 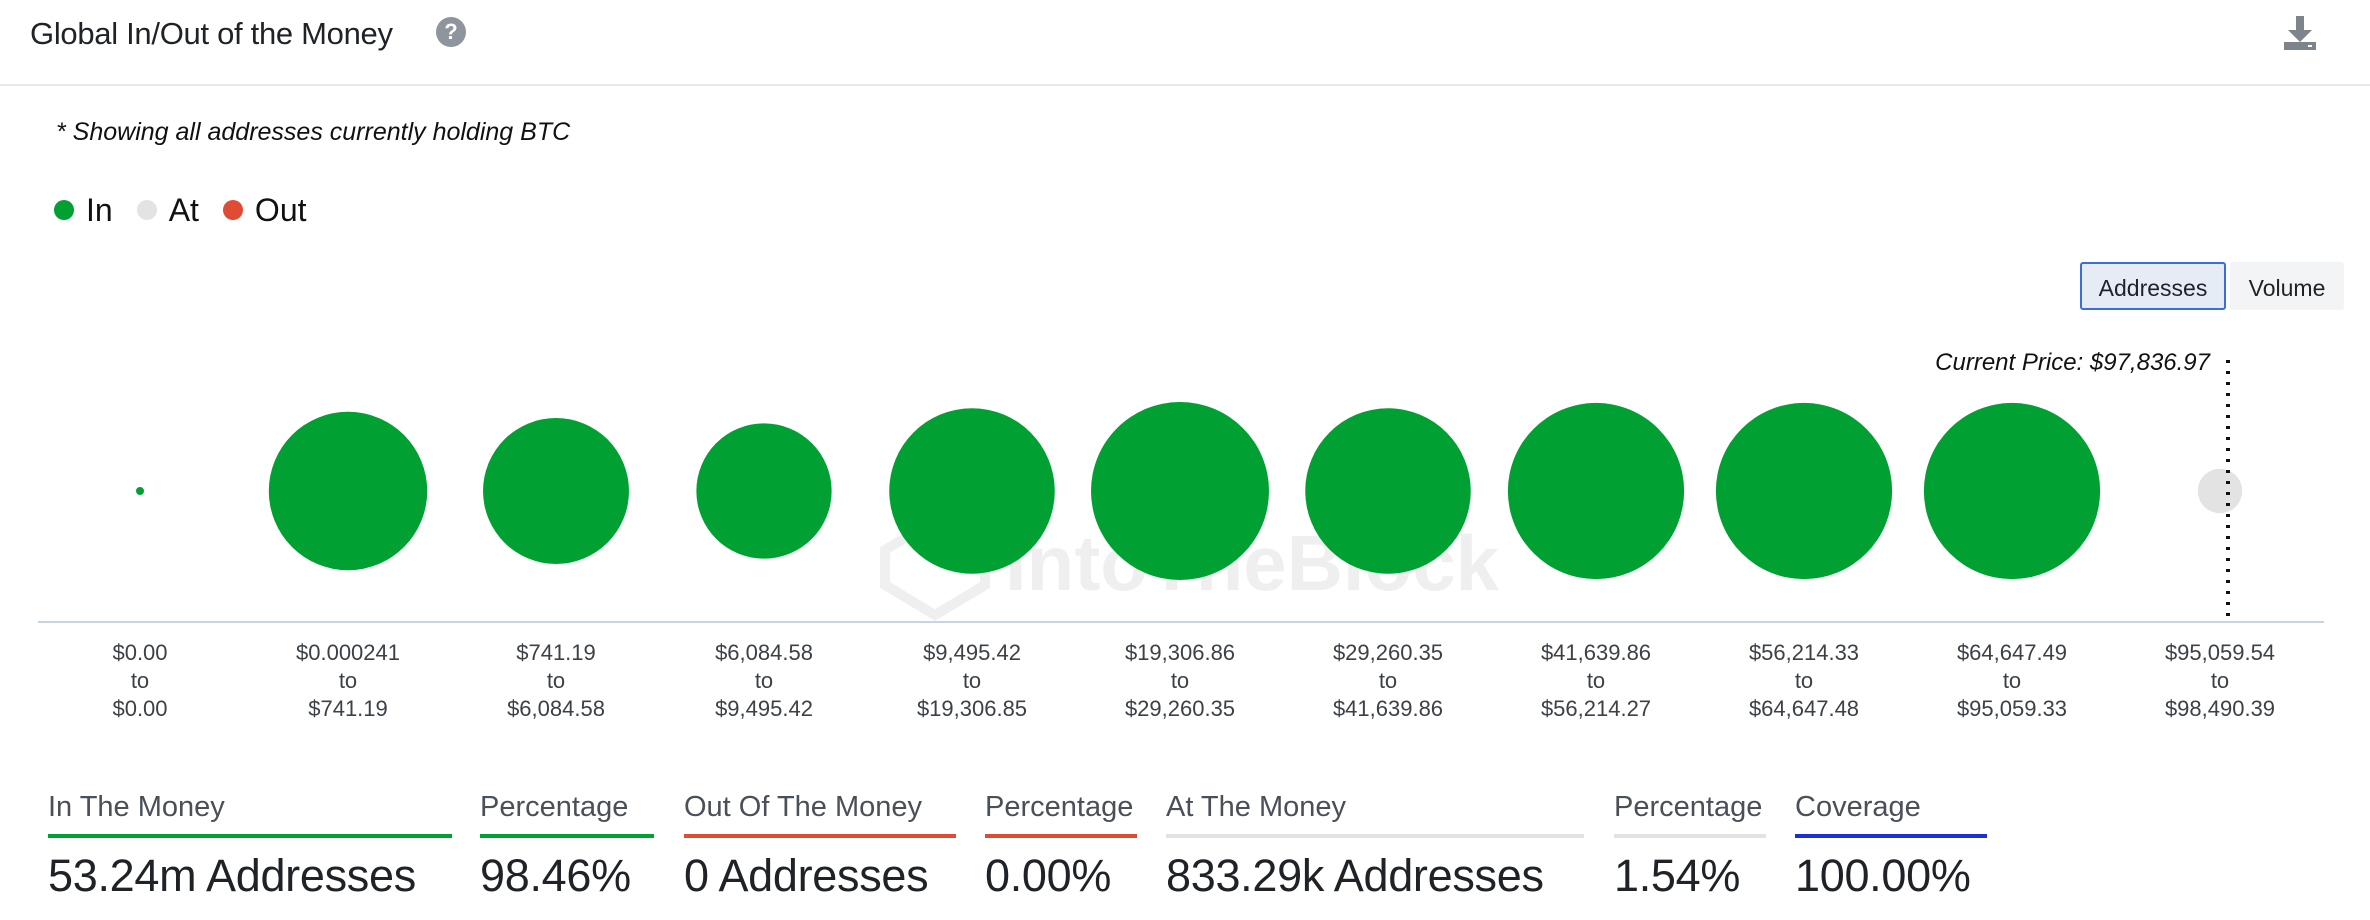 What do you see at coordinates (232, 875) in the screenshot?
I see `stat-value: 53.24m Addresses` at bounding box center [232, 875].